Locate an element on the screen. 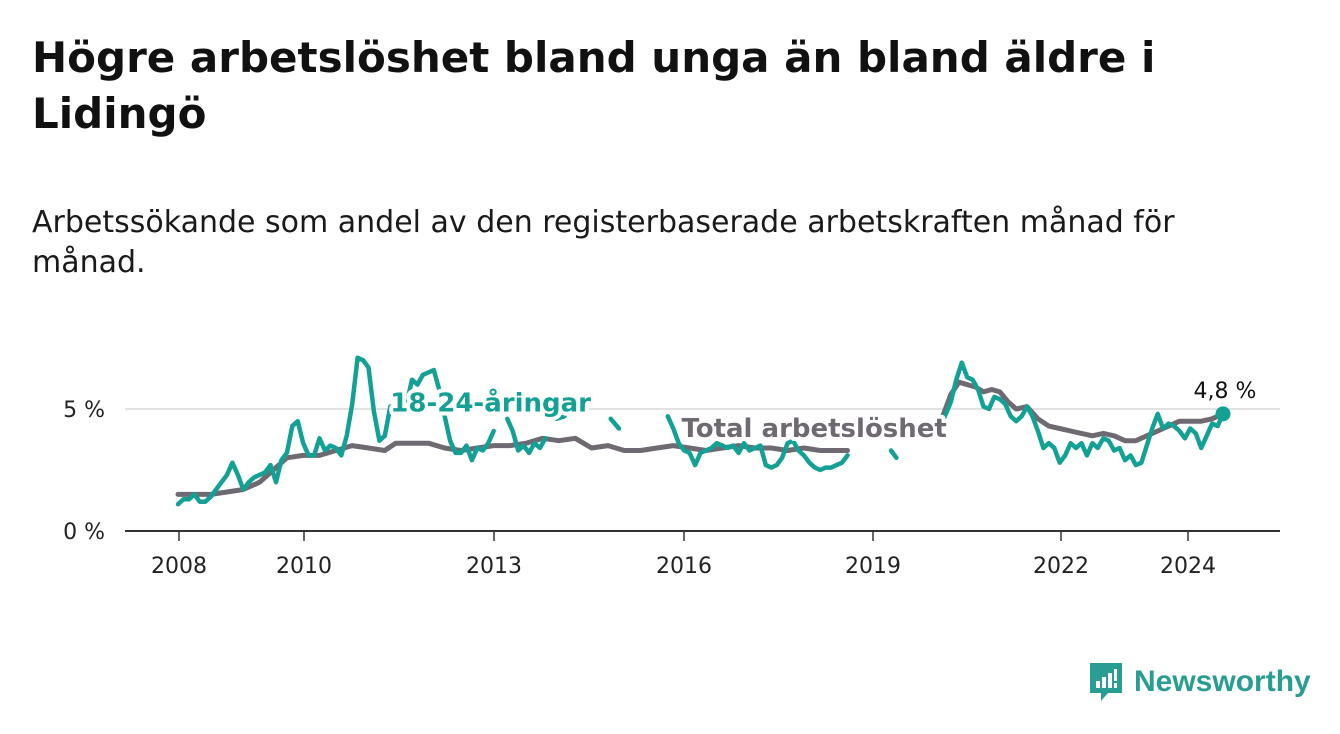  x-tick-label: 2010 is located at coordinates (304, 566).